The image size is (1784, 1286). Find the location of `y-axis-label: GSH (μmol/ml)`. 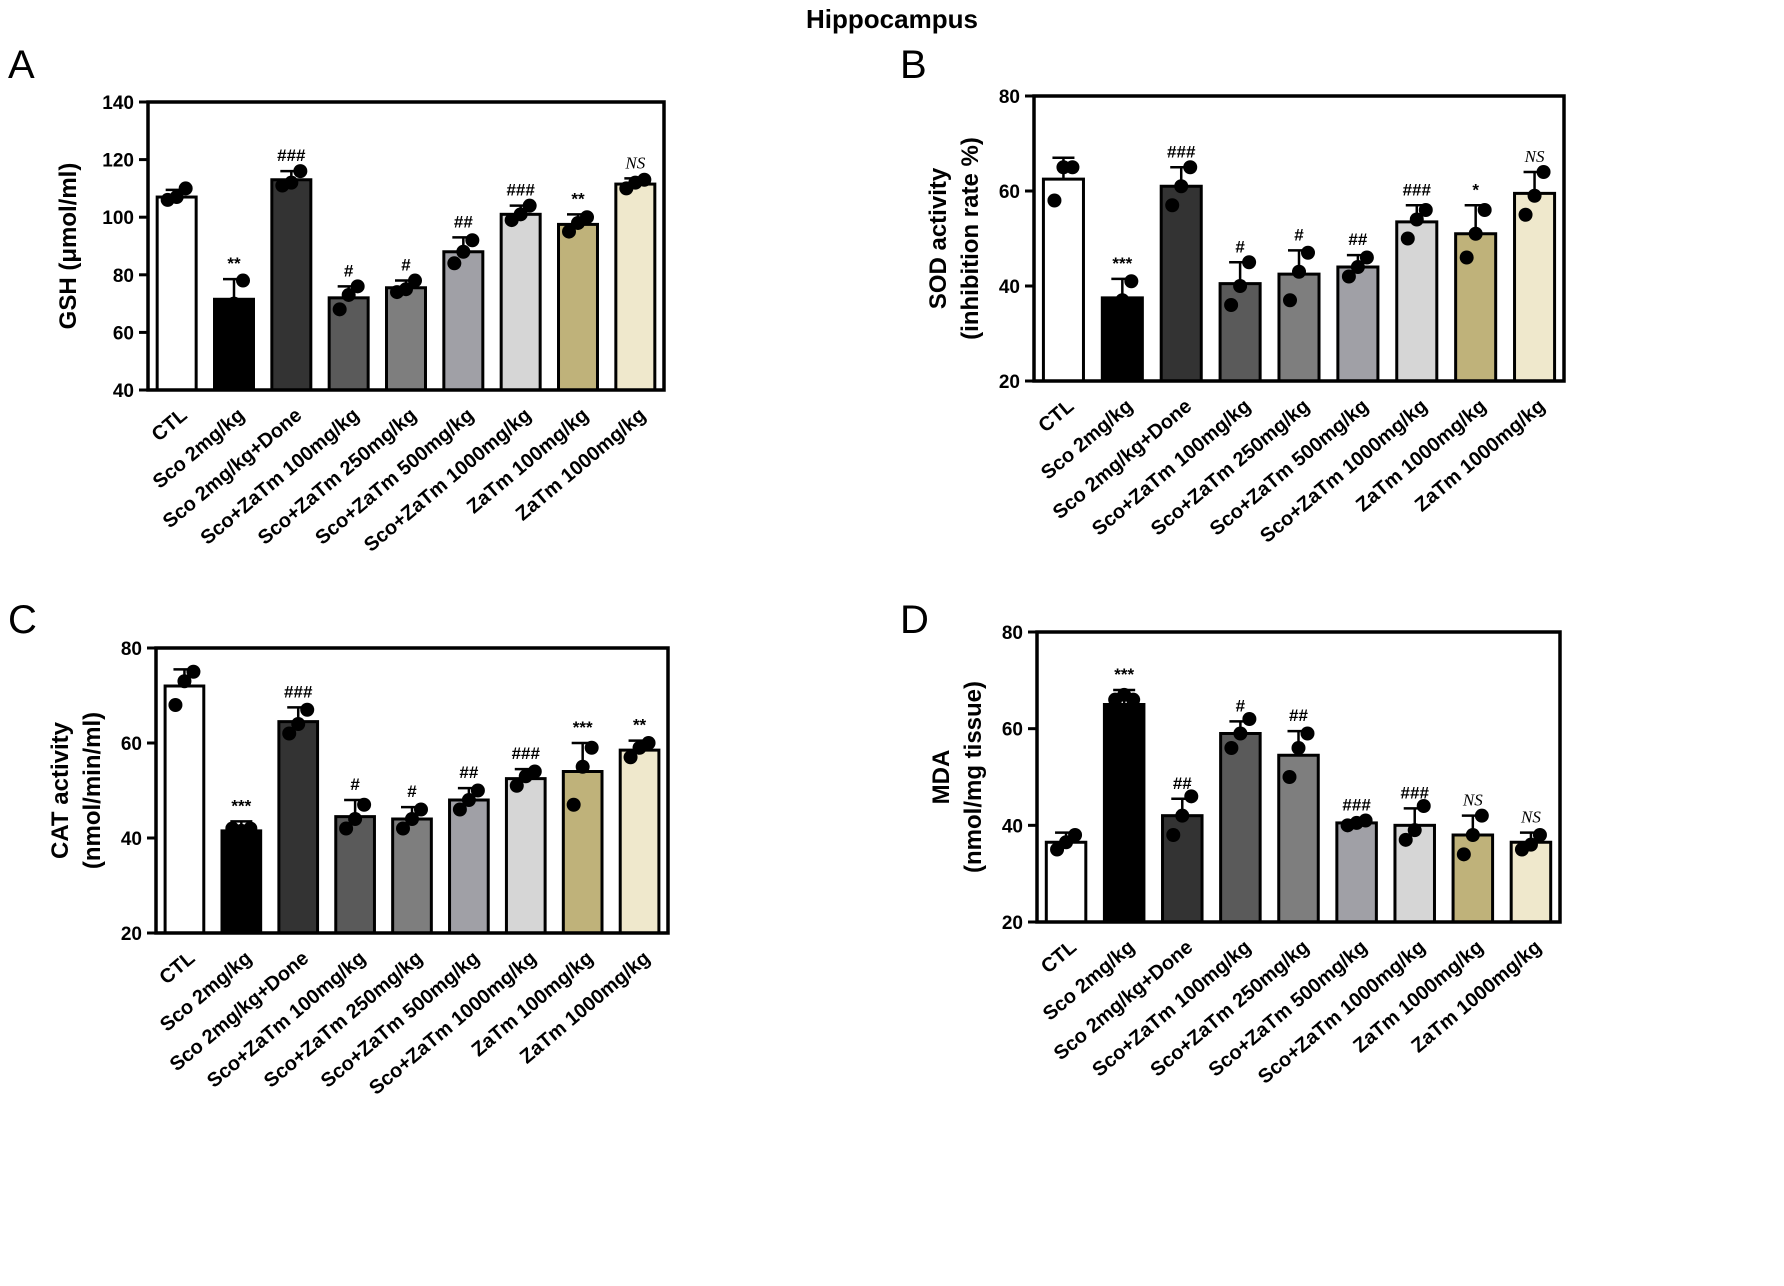

y-axis-label: GSH (μmol/ml) is located at coordinates (68, 246).